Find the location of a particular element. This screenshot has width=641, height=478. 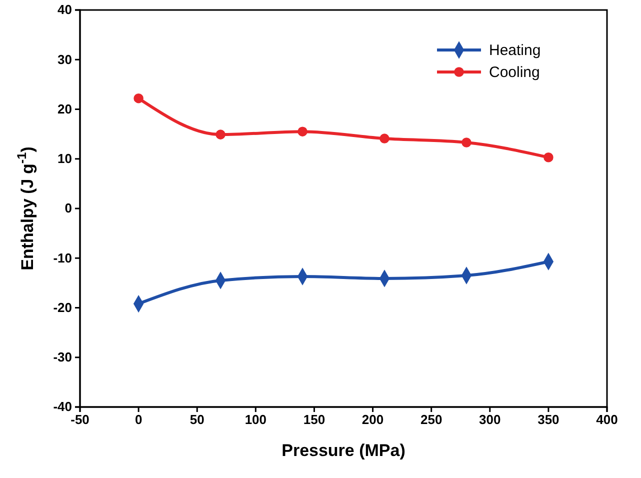

y-tick-label: -30 is located at coordinates (62, 357).